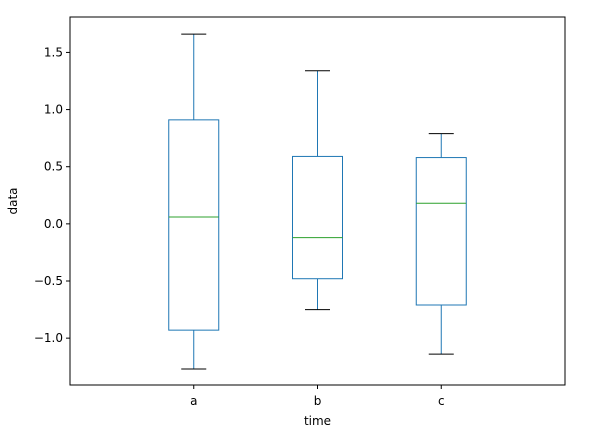 The height and width of the screenshot is (437, 597). What do you see at coordinates (48, 338) in the screenshot?
I see `y-tick-label: −1.0` at bounding box center [48, 338].